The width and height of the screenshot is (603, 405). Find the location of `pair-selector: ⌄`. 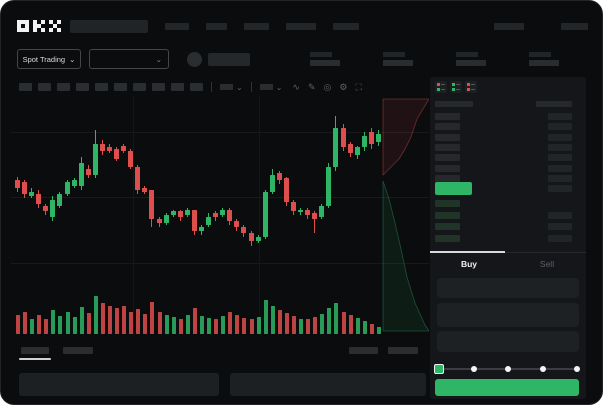

pair-selector: ⌄ is located at coordinates (129, 59).